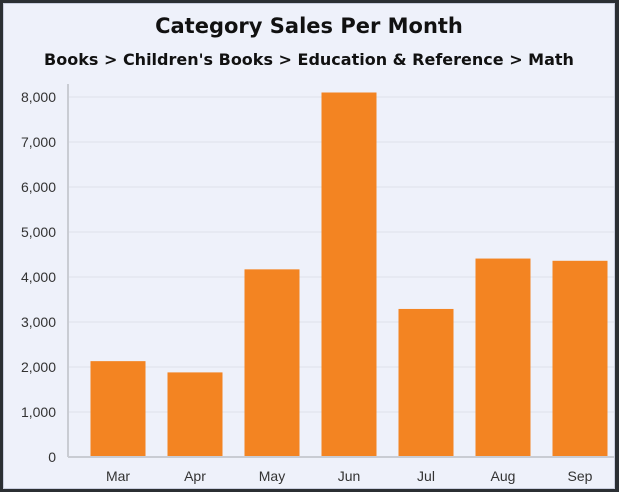 The image size is (619, 492). Describe the element at coordinates (38, 367) in the screenshot. I see `y-tick-label: 2,000` at that location.